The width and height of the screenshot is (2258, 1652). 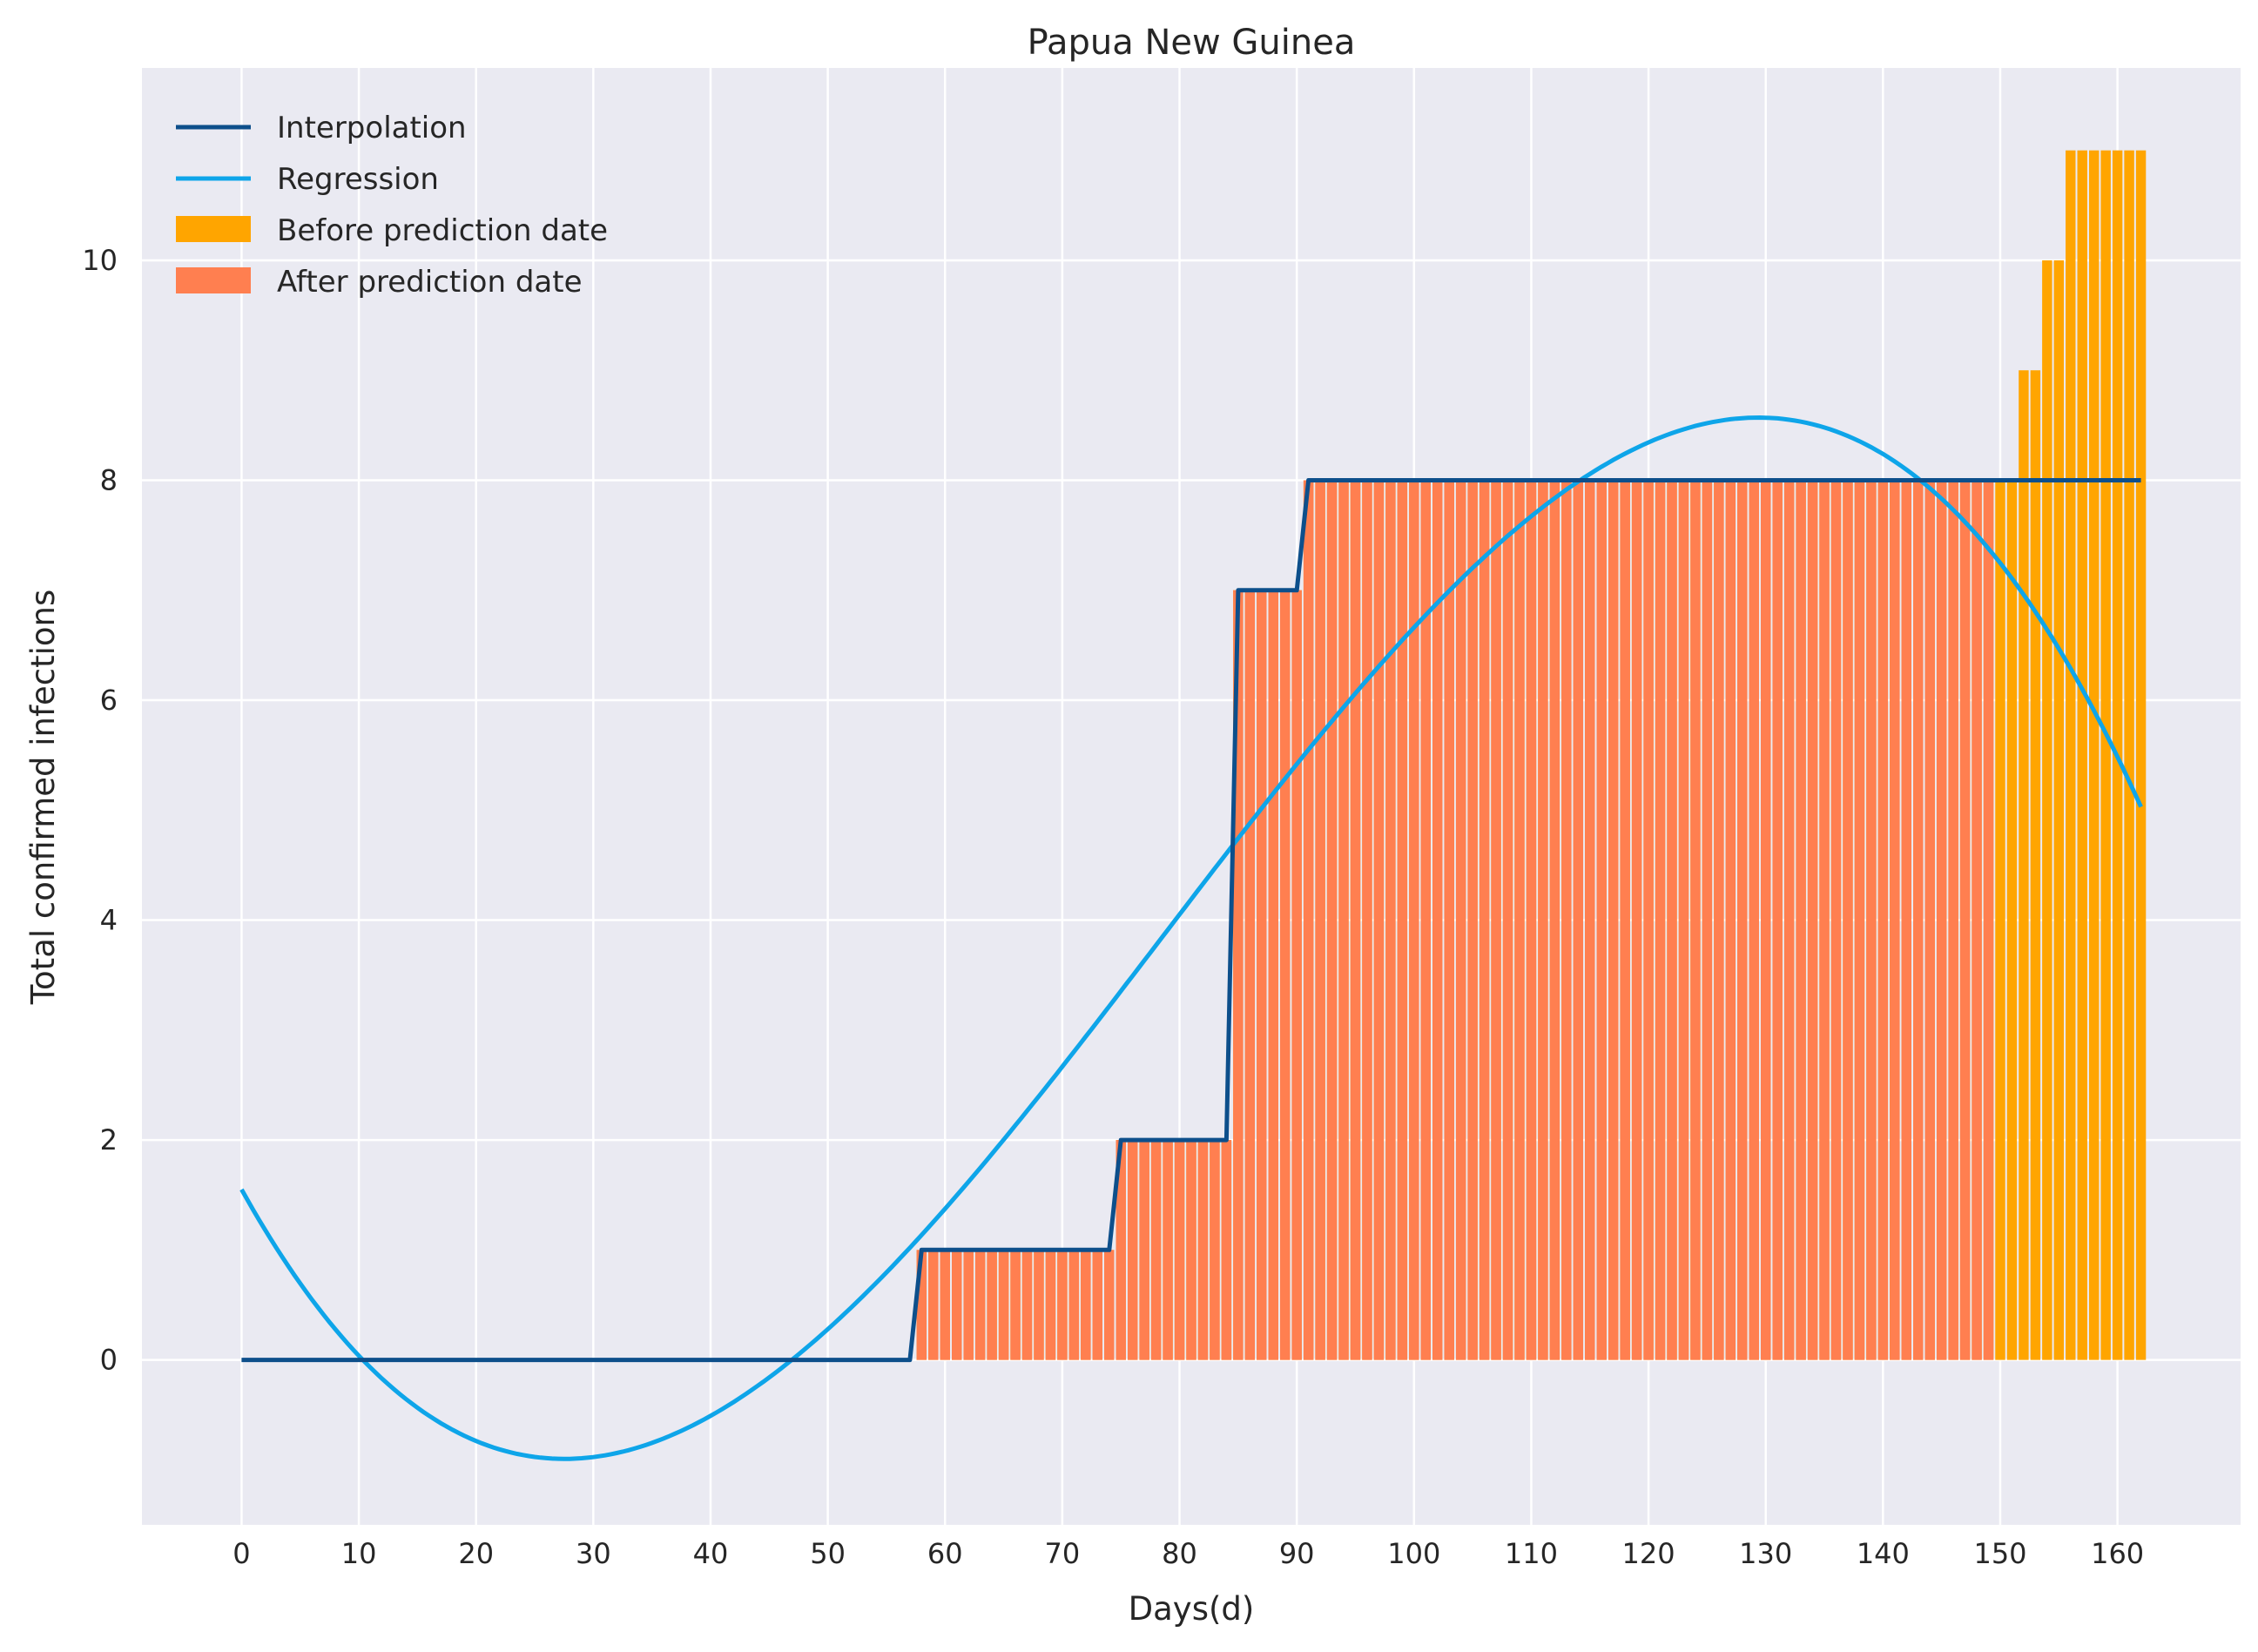 I want to click on y-tick-label: 8, so click(x=109, y=479).